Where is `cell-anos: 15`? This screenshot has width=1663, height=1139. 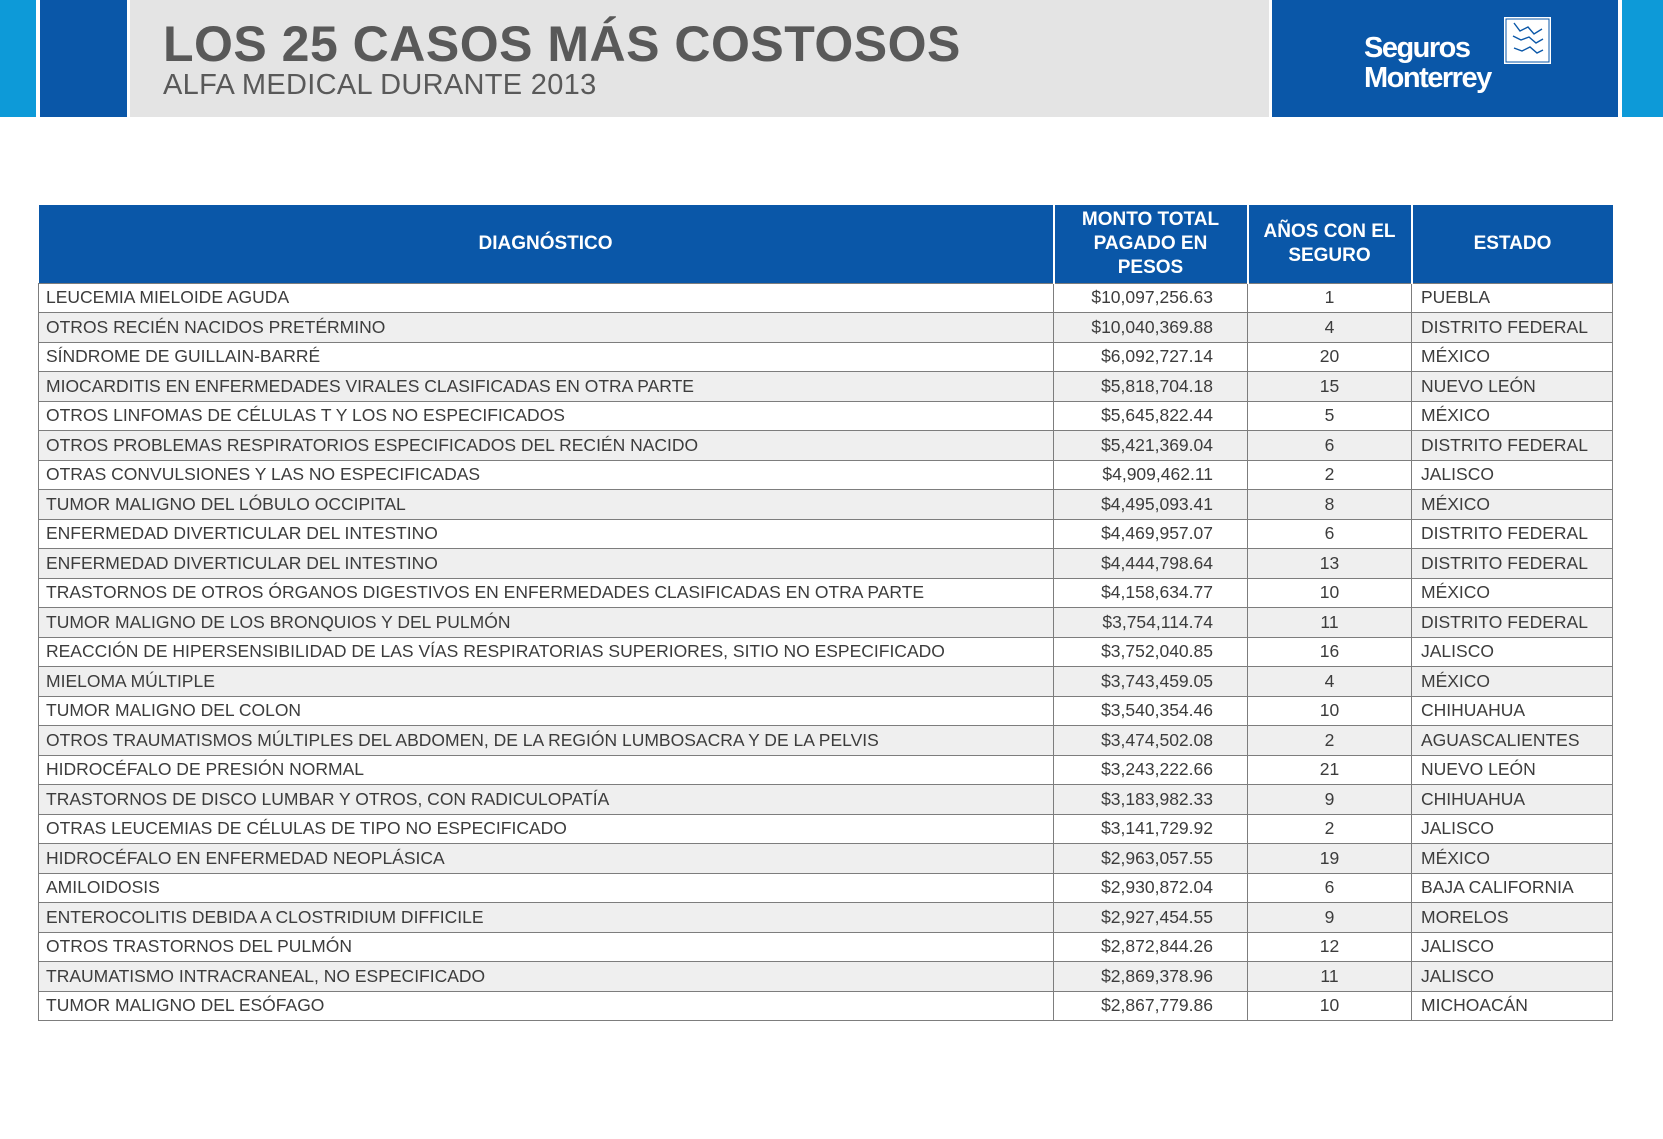
cell-anos: 15 is located at coordinates (1329, 386).